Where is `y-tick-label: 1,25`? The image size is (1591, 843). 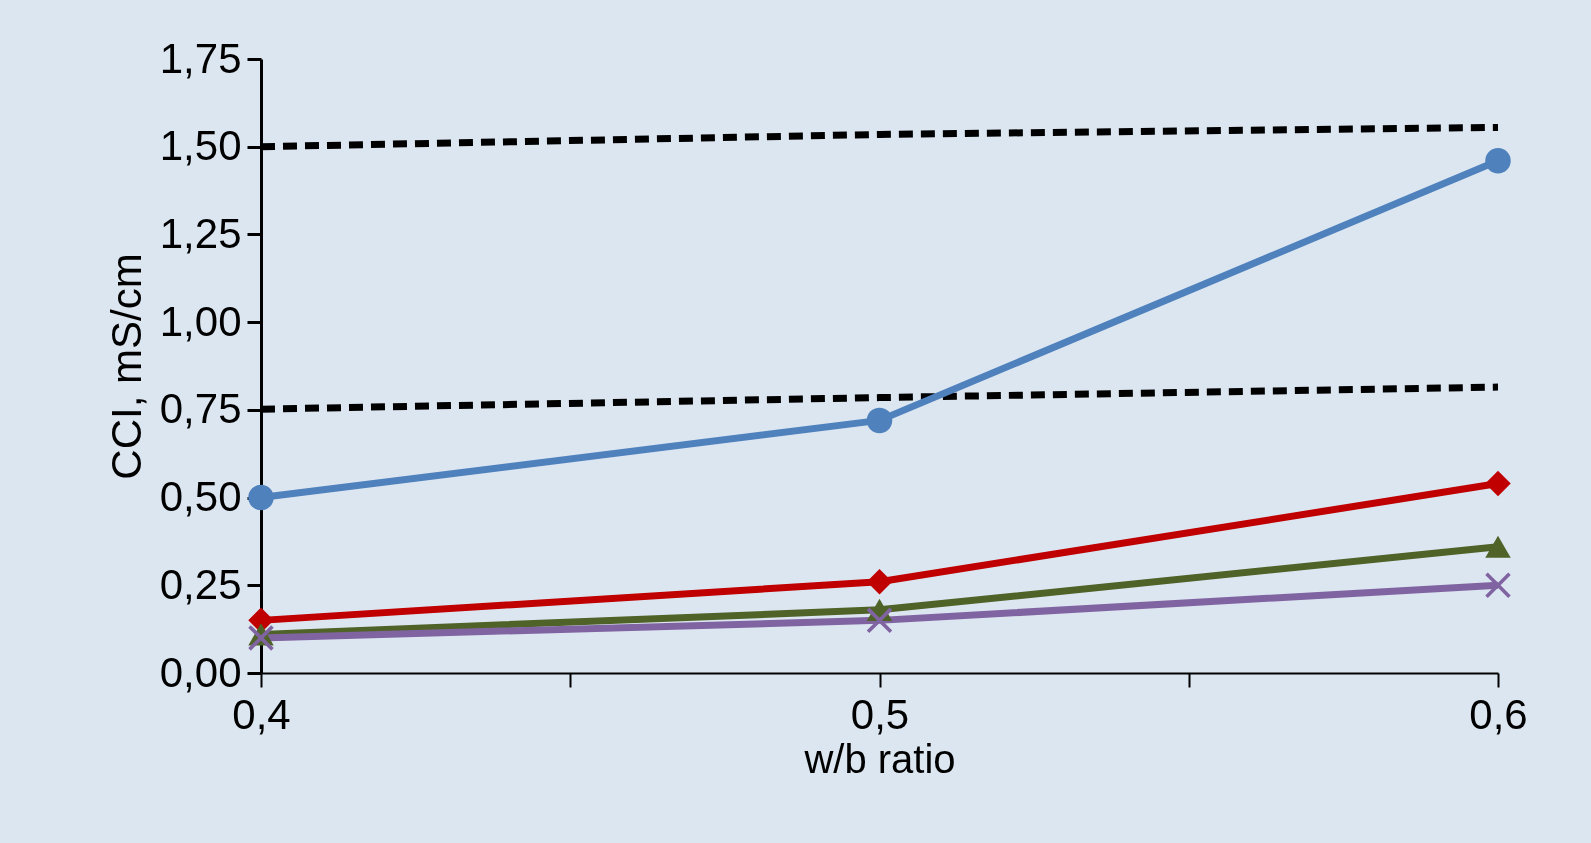 y-tick-label: 1,25 is located at coordinates (200, 233).